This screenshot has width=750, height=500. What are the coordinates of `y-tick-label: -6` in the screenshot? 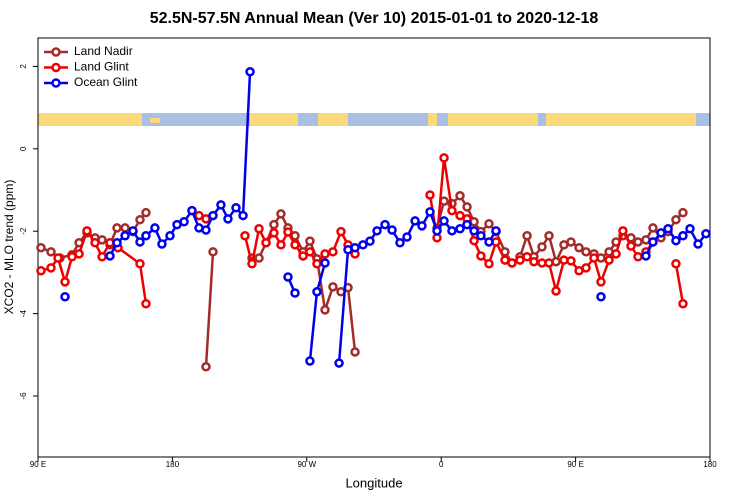 It's located at (23, 396).